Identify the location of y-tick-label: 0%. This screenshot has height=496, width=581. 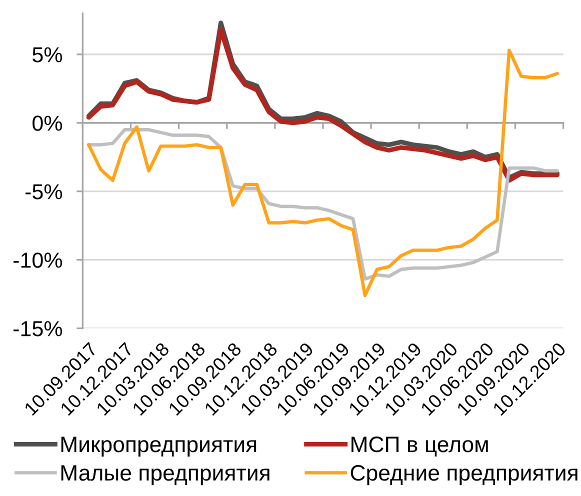
(47, 123).